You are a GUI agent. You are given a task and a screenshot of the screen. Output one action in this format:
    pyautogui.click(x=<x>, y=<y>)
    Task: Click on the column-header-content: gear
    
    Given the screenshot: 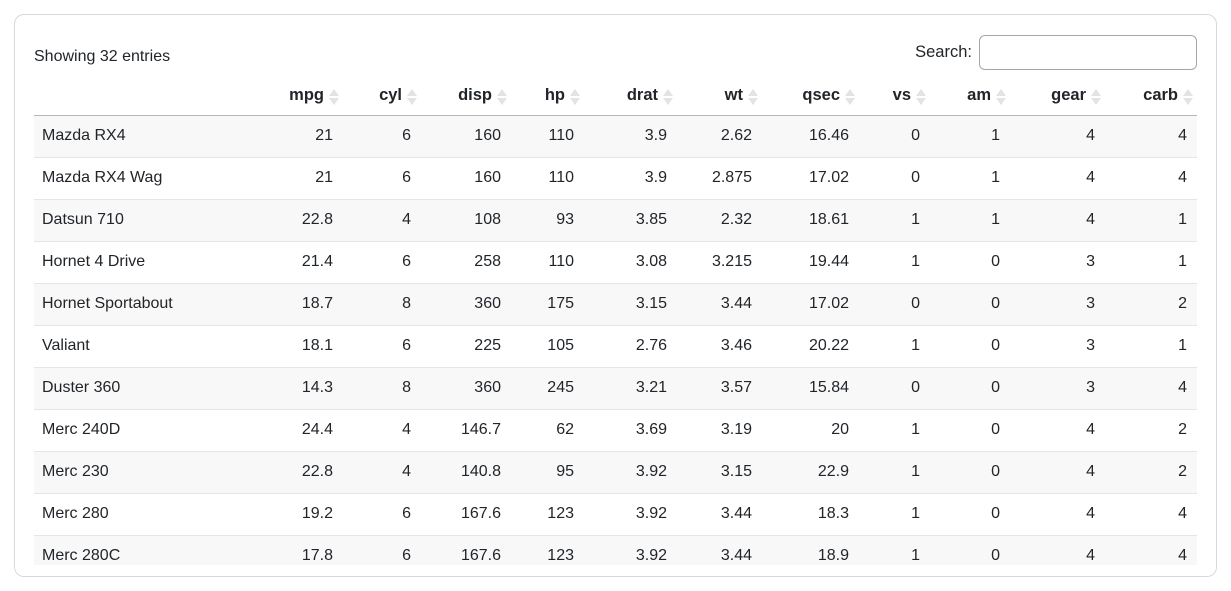 What is the action you would take?
    pyautogui.click(x=1076, y=95)
    